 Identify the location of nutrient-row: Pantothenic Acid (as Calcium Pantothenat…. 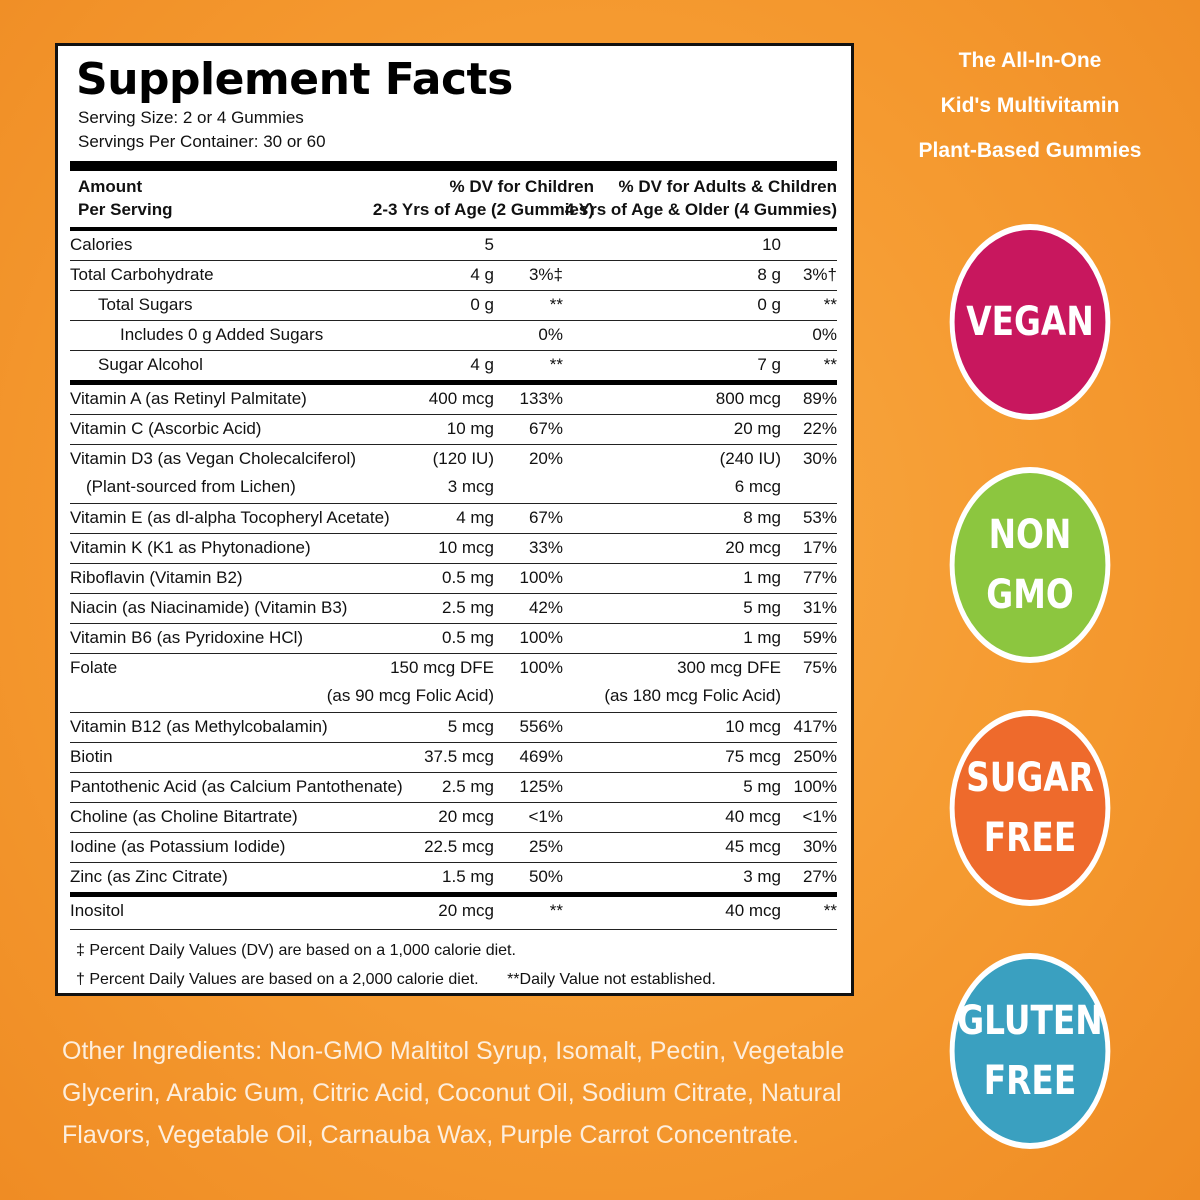
(453, 788).